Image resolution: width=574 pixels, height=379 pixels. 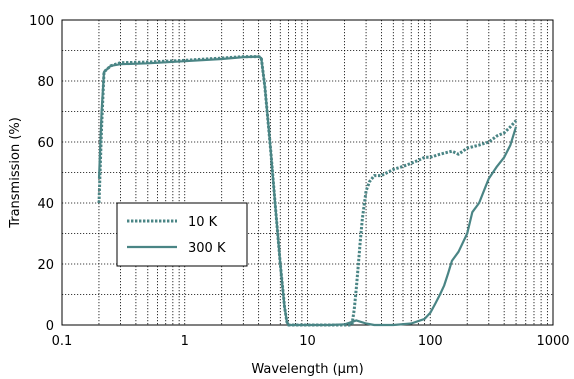 What do you see at coordinates (430, 341) in the screenshot?
I see `x-tick-label: 100` at bounding box center [430, 341].